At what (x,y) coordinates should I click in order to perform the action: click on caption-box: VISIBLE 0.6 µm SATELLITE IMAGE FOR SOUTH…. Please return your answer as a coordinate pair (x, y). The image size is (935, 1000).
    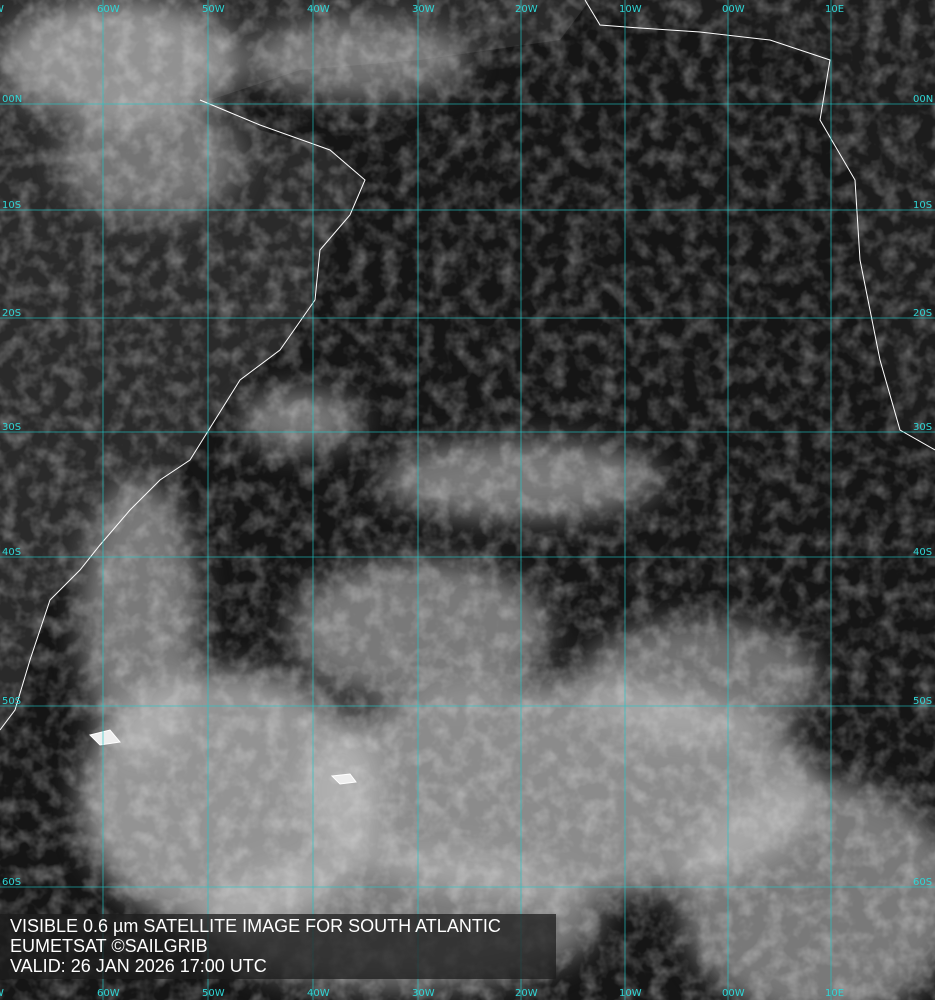
    Looking at the image, I should click on (278, 946).